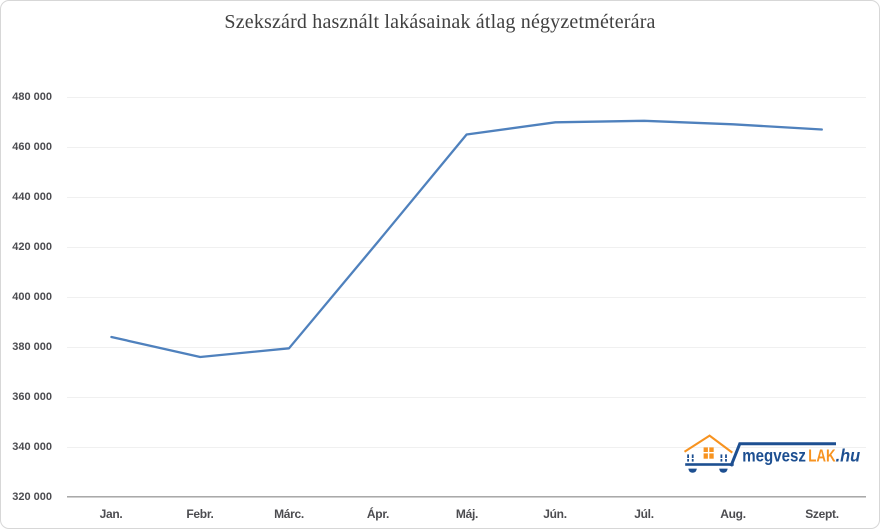 The width and height of the screenshot is (880, 529). What do you see at coordinates (822, 455) in the screenshot?
I see `svg-text: LAK` at bounding box center [822, 455].